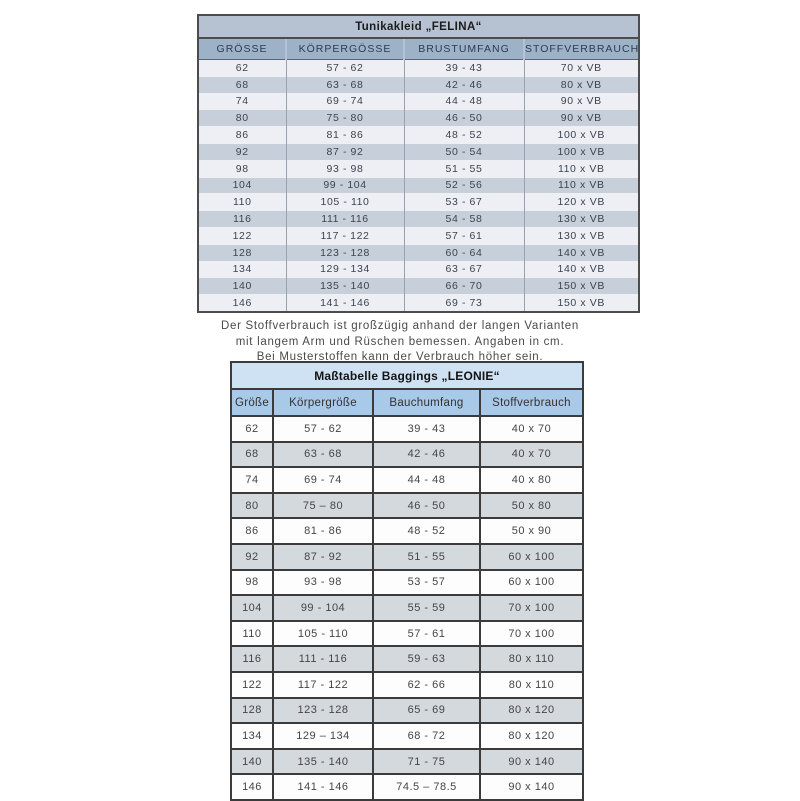 This screenshot has width=800, height=801. I want to click on table-cell: 134, so click(252, 736).